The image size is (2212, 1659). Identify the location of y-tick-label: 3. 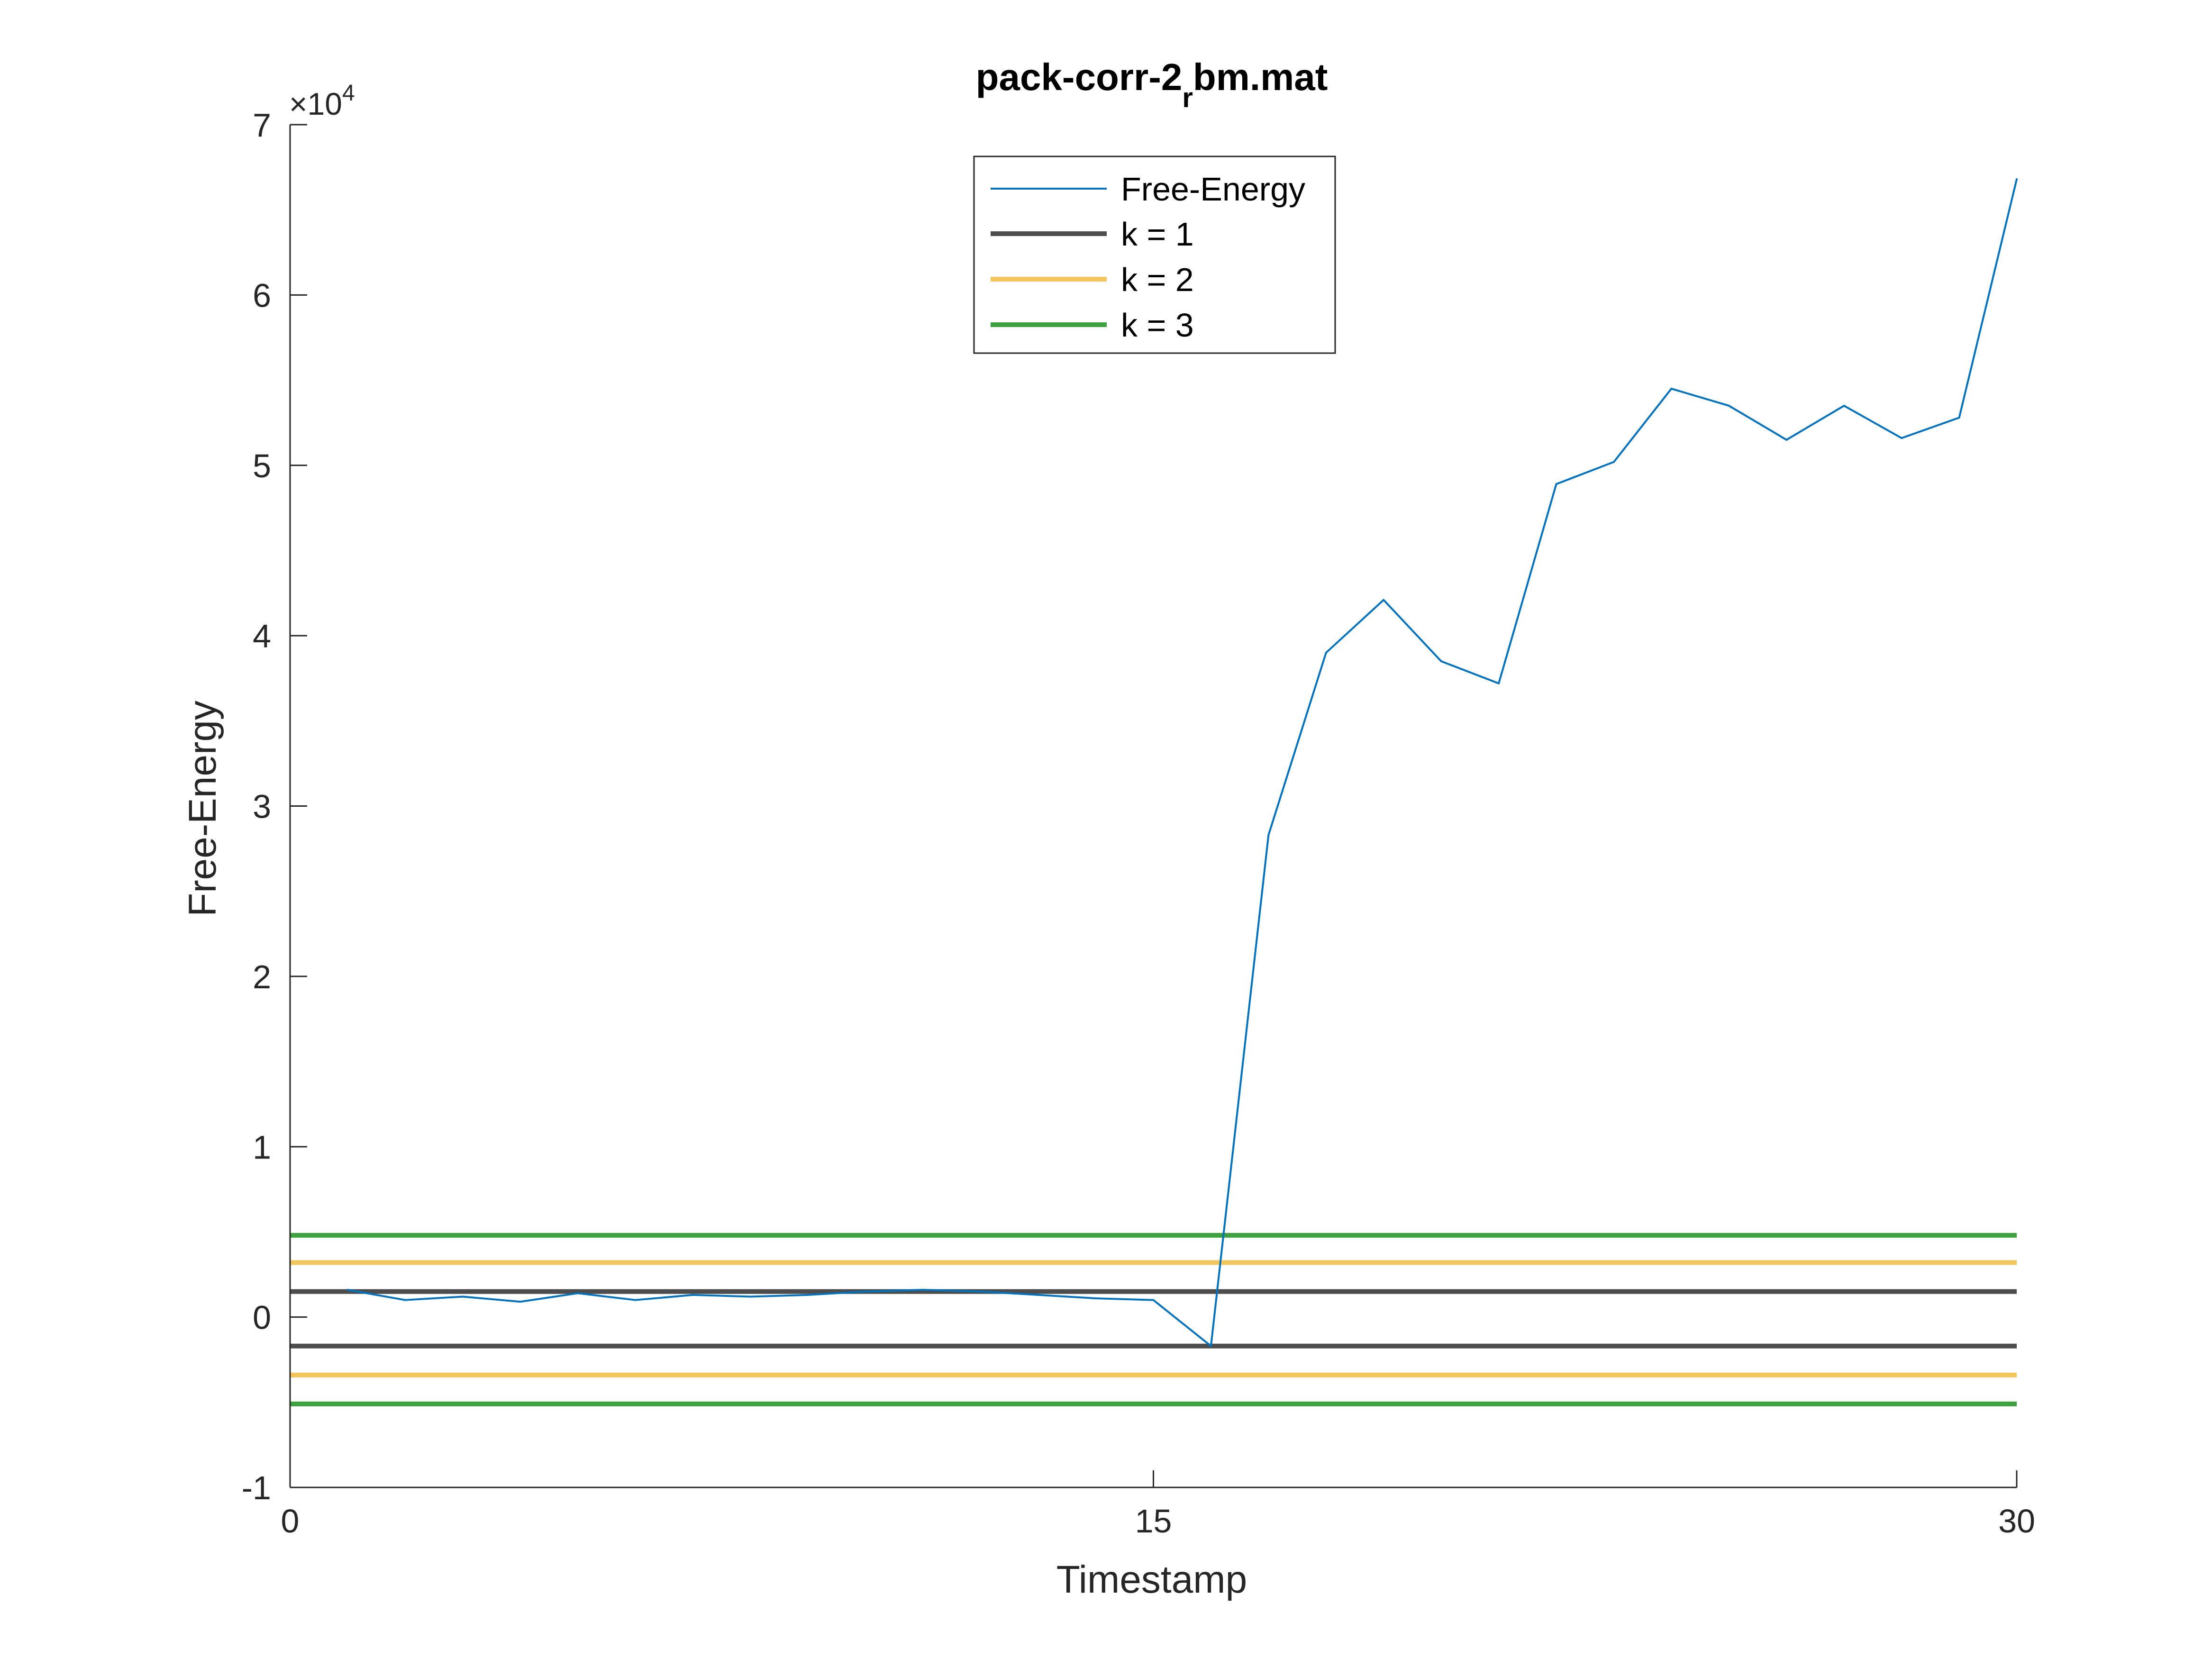
(262, 806).